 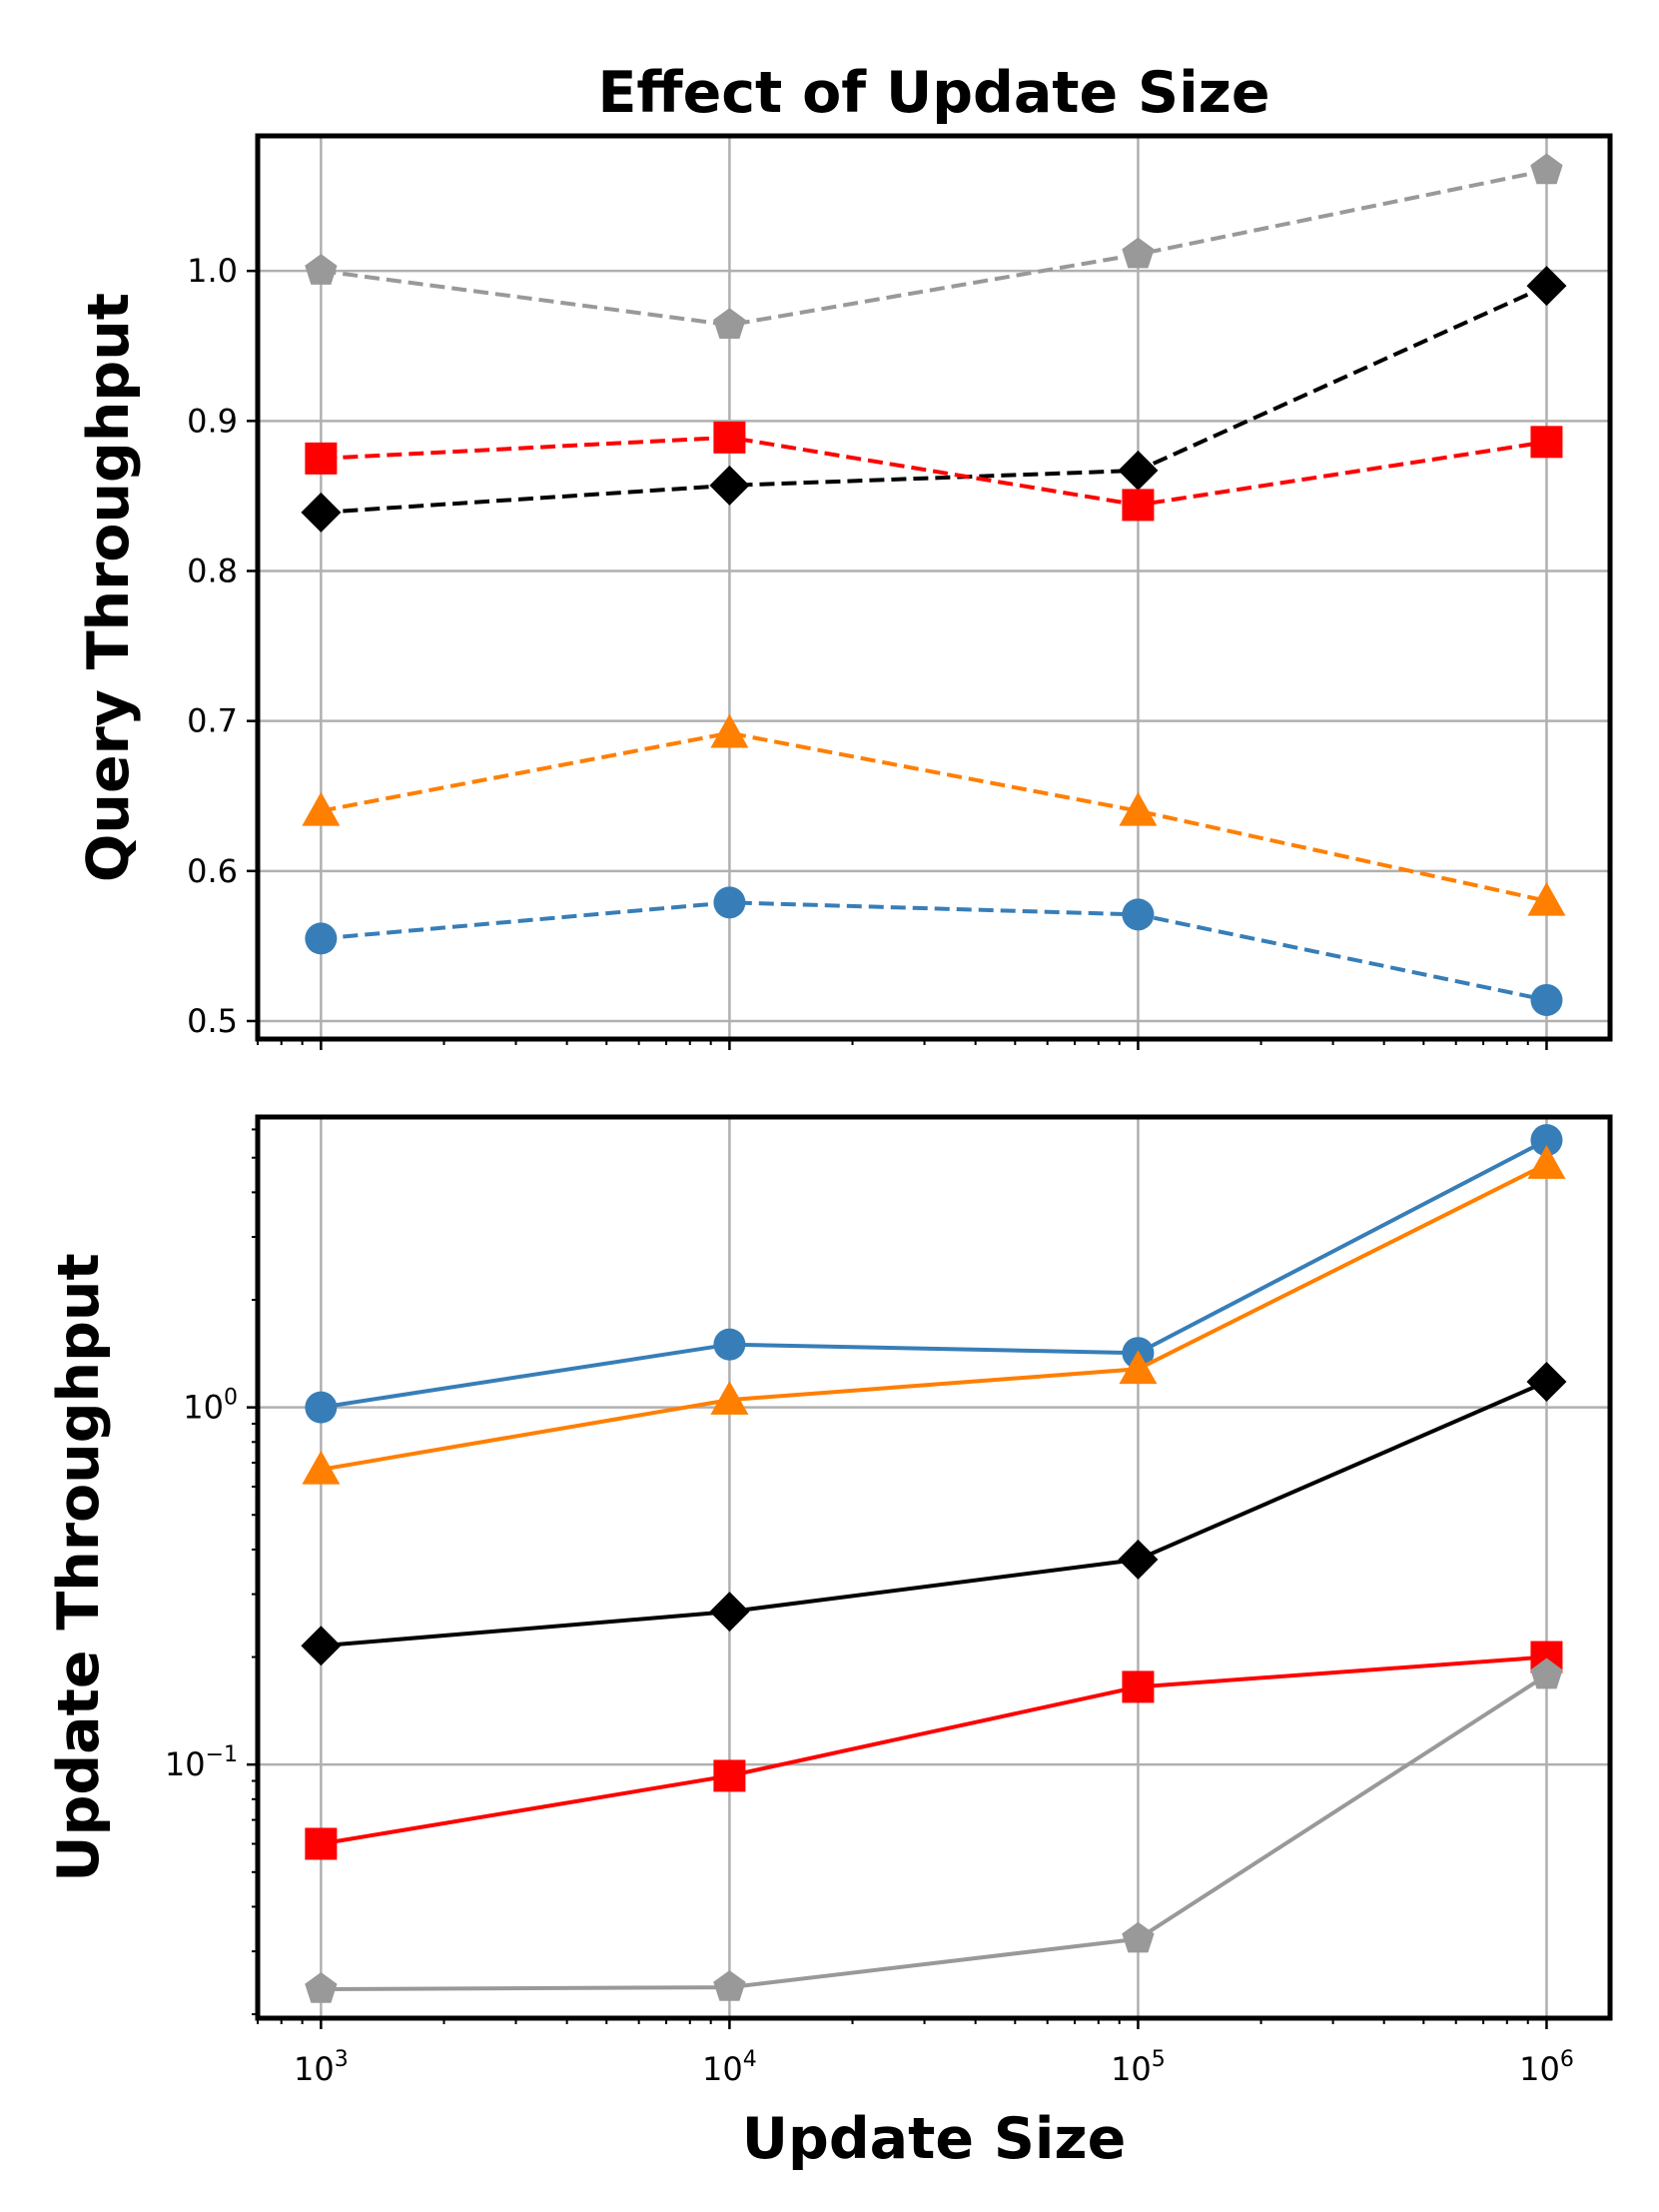 I want to click on x-axis-label: Update Size, so click(x=934, y=2139).